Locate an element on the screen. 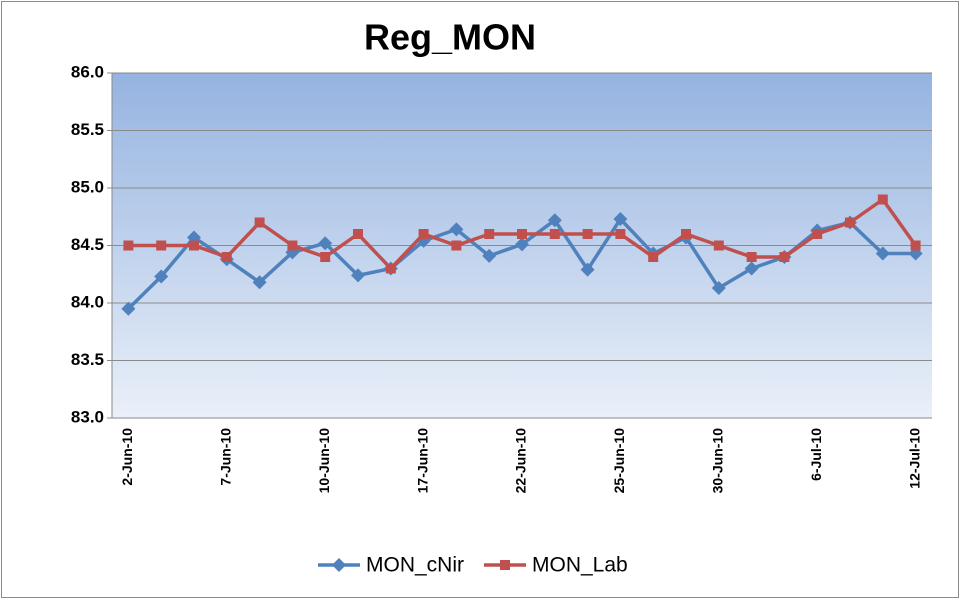 The height and width of the screenshot is (600, 961). x-tick-label: 6-Jul-10 is located at coordinates (816, 454).